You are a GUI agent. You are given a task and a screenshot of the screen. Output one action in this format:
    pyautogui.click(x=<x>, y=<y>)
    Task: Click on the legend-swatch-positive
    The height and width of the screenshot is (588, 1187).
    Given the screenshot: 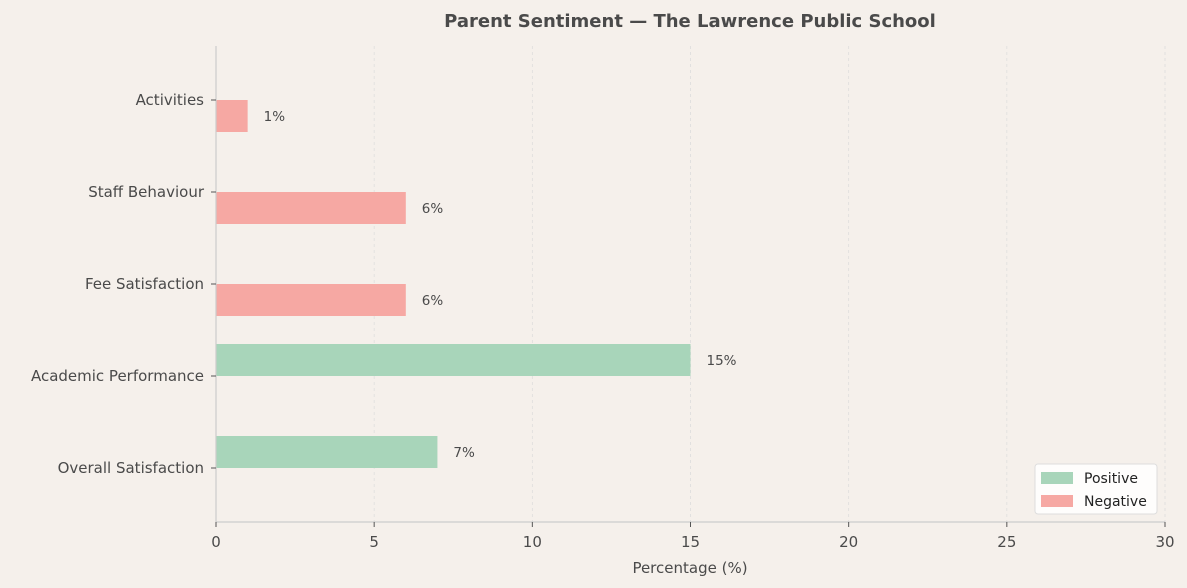 What is the action you would take?
    pyautogui.click(x=1057, y=478)
    